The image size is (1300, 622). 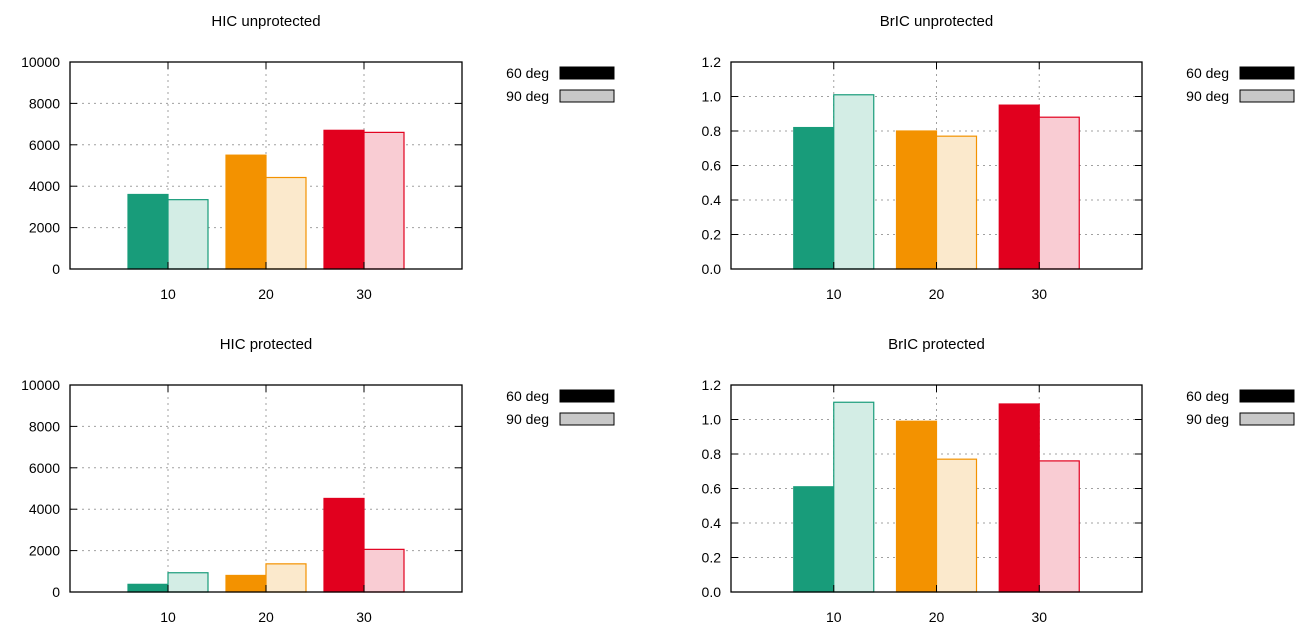 What do you see at coordinates (266, 344) in the screenshot?
I see `chart-title: HIC protected` at bounding box center [266, 344].